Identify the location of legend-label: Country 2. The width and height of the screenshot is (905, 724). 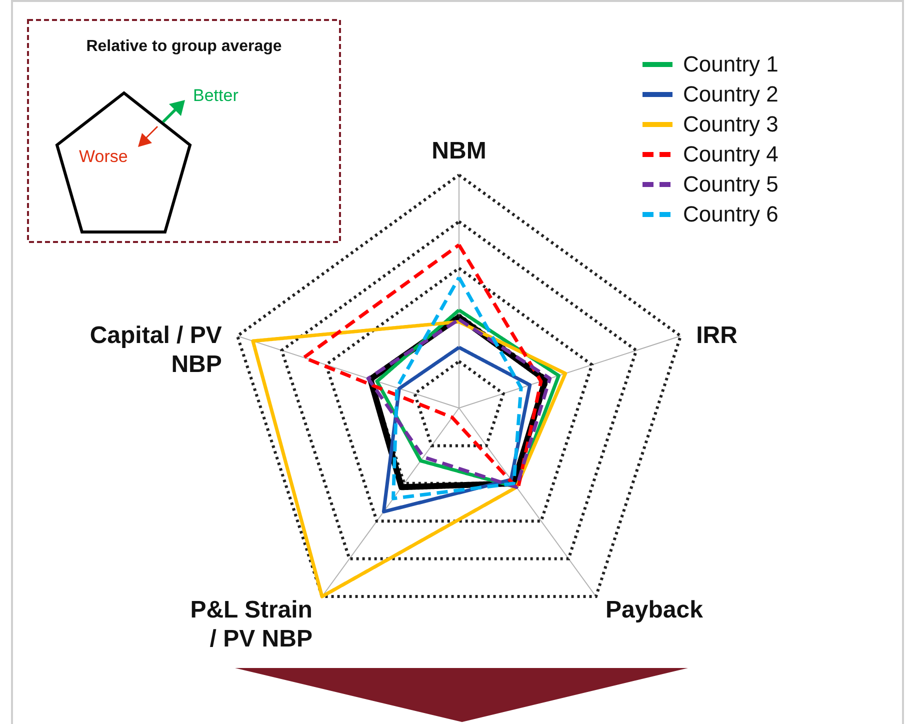
(730, 94).